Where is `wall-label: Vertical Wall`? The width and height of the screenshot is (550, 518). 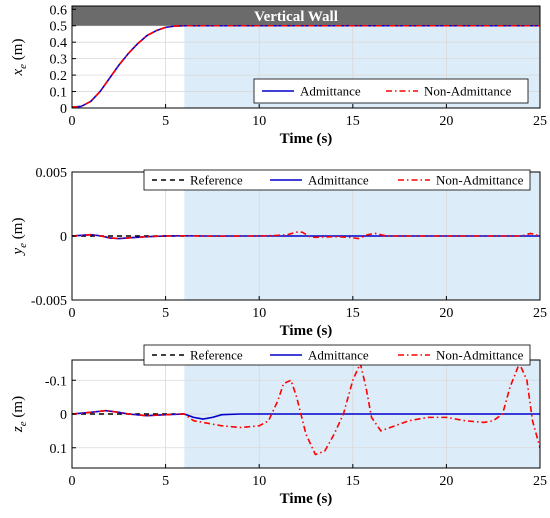 wall-label: Vertical Wall is located at coordinates (296, 17).